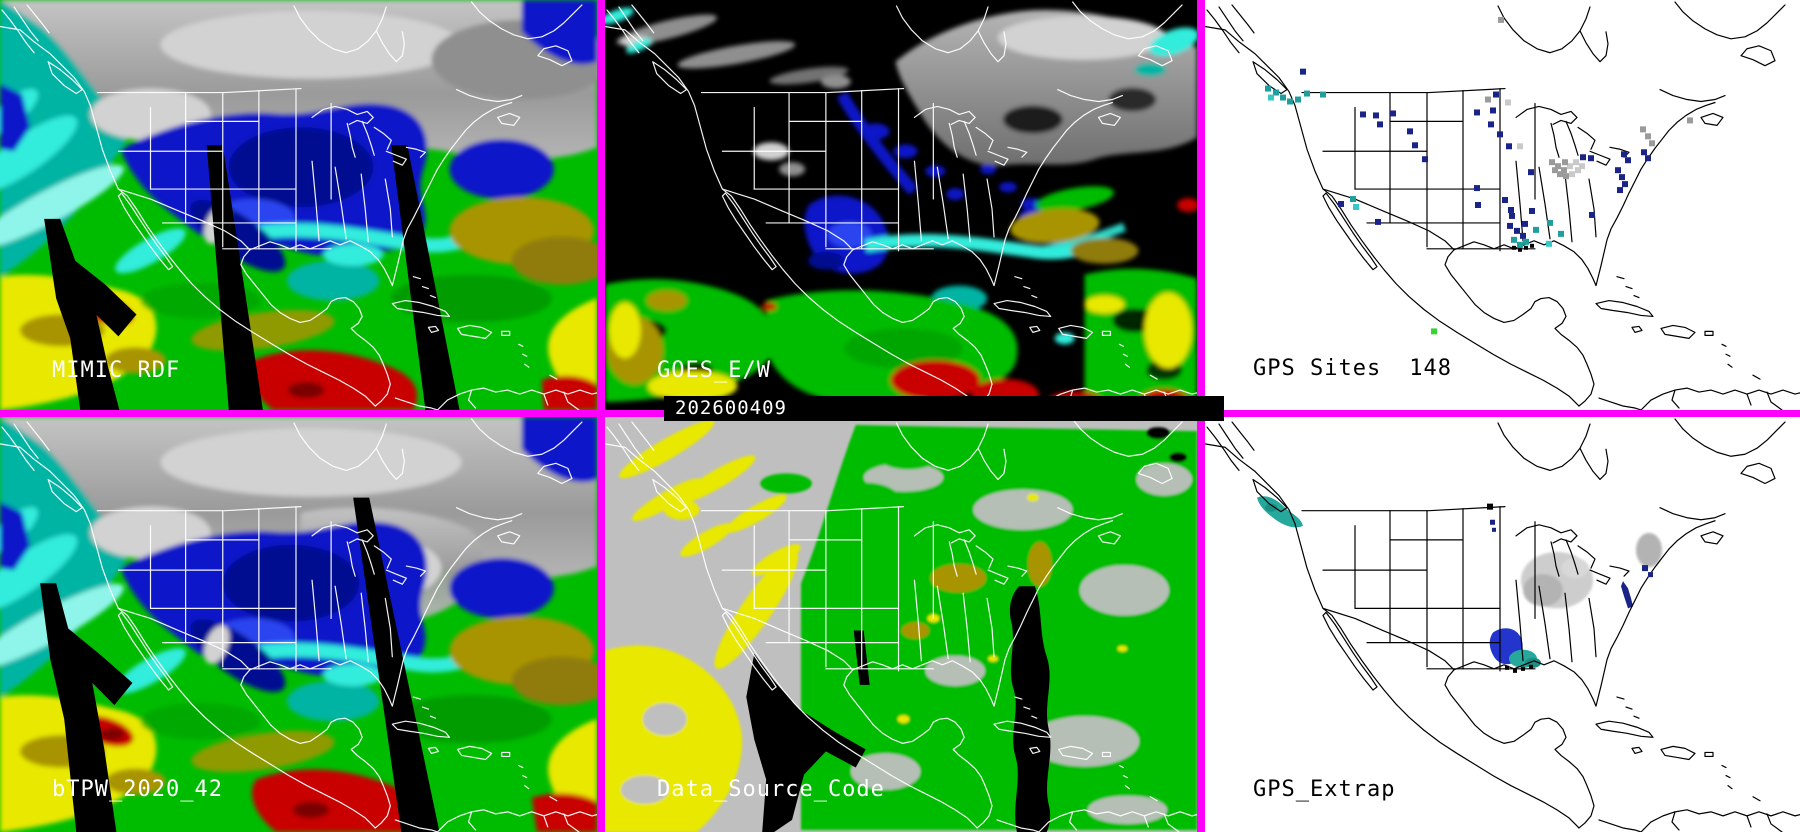 Image resolution: width=1800 pixels, height=832 pixels. I want to click on extrap-teal-pnw-blob, so click(1280, 512).